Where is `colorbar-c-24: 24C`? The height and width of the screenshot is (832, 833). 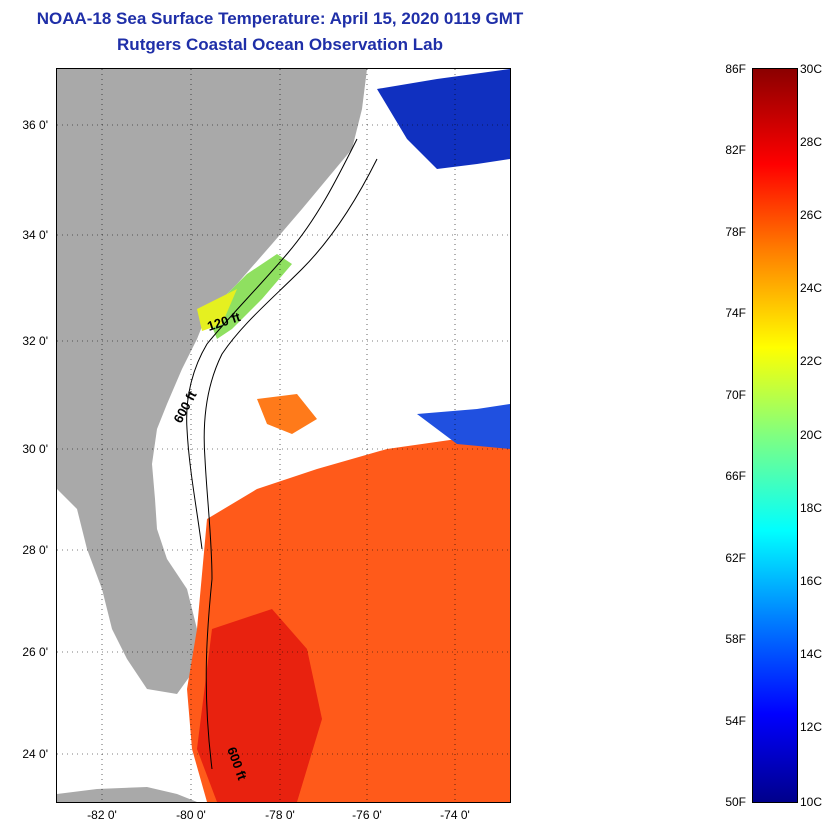 colorbar-c-24: 24C is located at coordinates (811, 288).